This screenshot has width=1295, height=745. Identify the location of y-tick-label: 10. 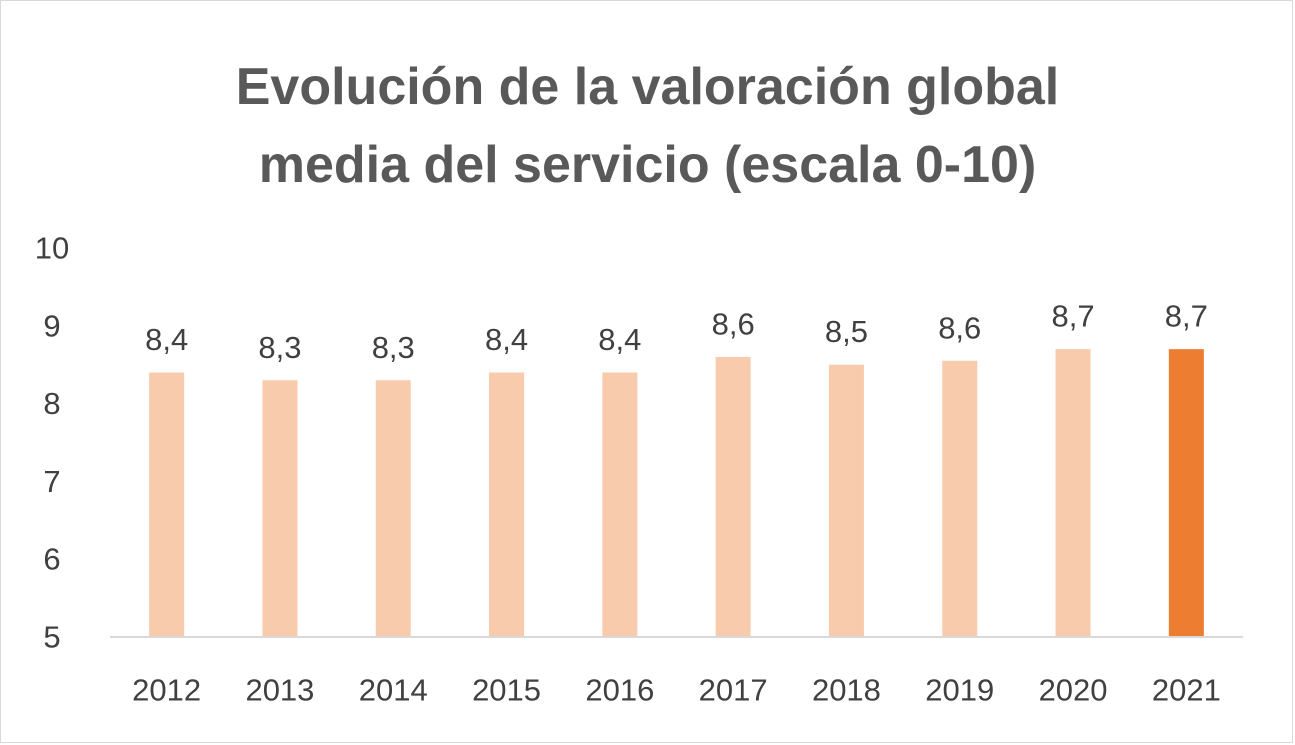
(52, 248).